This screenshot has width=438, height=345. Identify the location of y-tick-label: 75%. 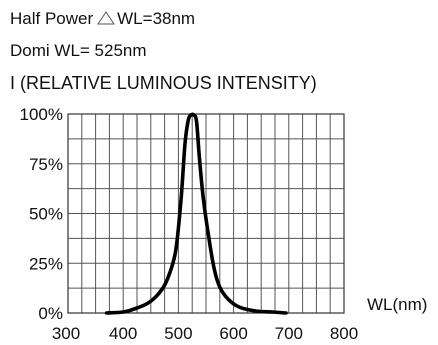
(46, 164).